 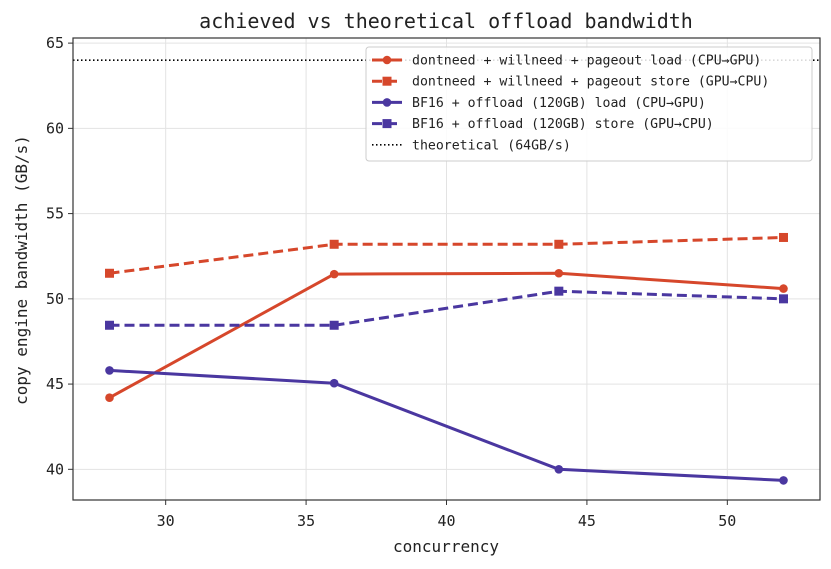 I want to click on y-tick-label: 60, so click(x=55, y=128).